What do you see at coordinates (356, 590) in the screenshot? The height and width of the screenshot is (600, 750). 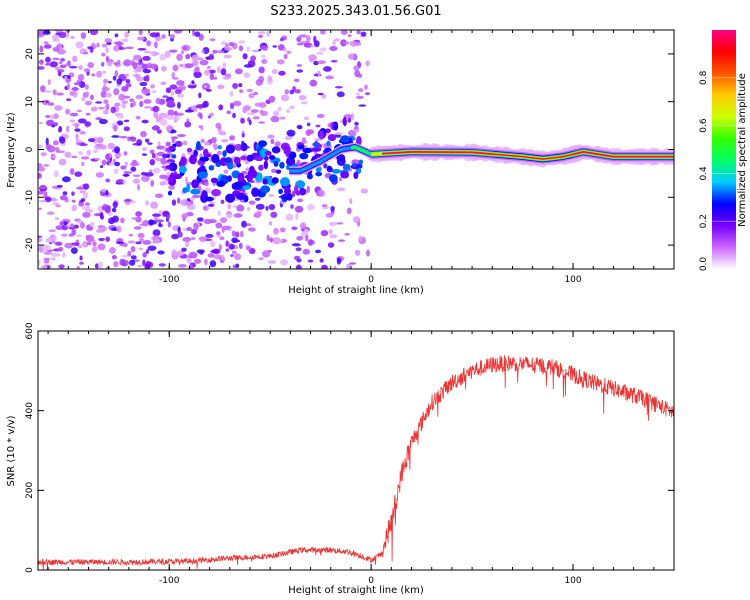 I see `snr-xlabel: Height of straight line (km)` at bounding box center [356, 590].